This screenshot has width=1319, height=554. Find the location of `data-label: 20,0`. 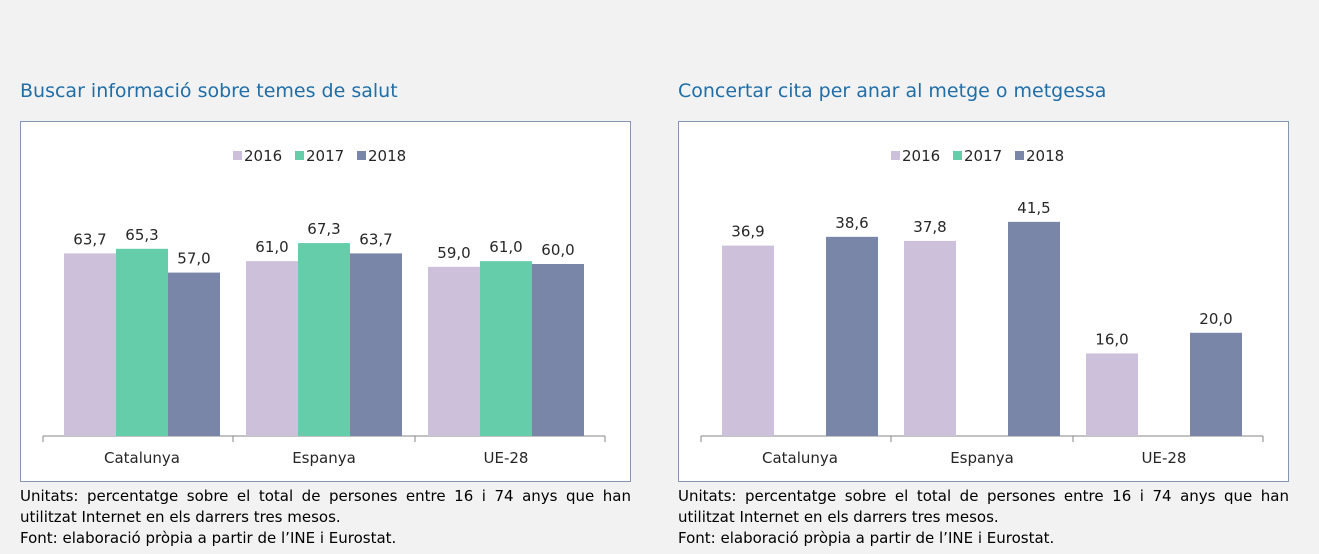

data-label: 20,0 is located at coordinates (1215, 319).